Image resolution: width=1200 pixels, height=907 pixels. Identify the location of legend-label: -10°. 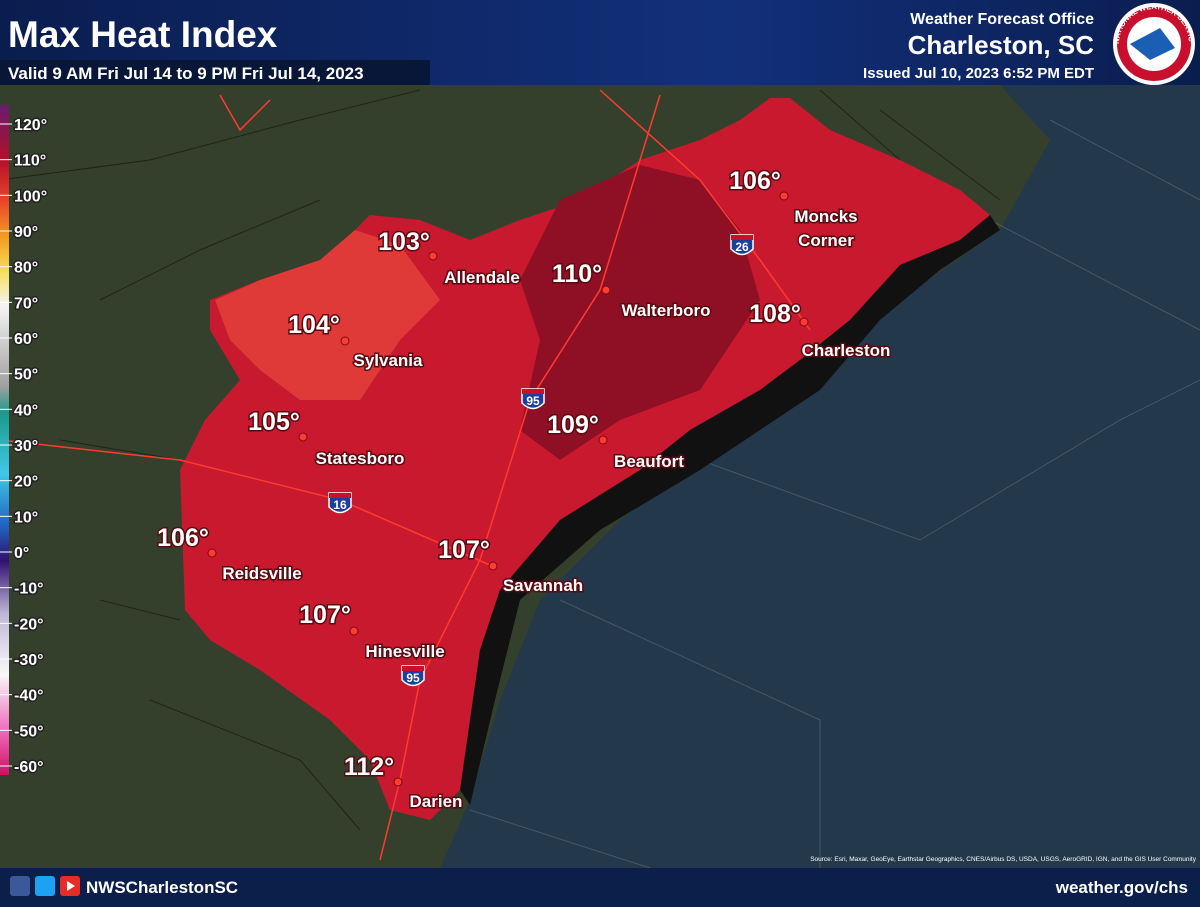
(29, 589).